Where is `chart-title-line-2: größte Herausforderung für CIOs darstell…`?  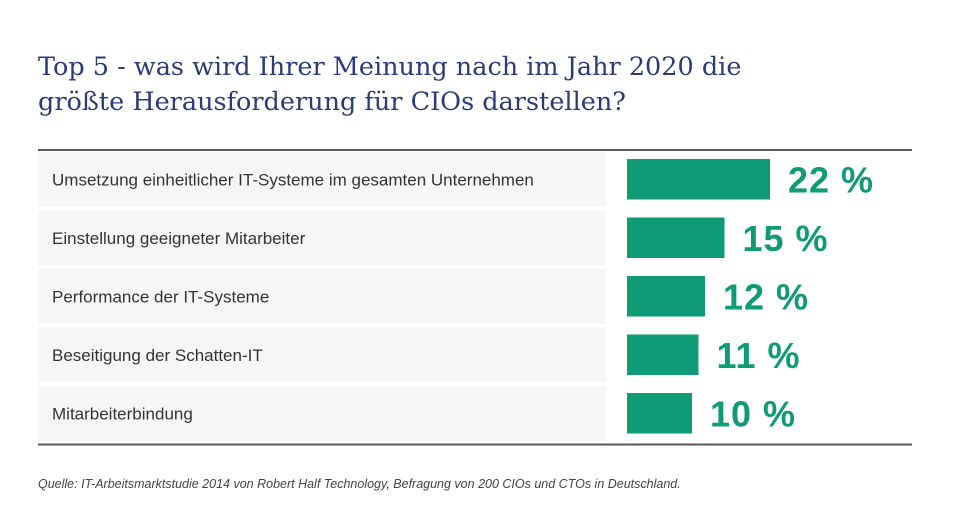 chart-title-line-2: größte Herausforderung für CIOs darstell… is located at coordinates (332, 102).